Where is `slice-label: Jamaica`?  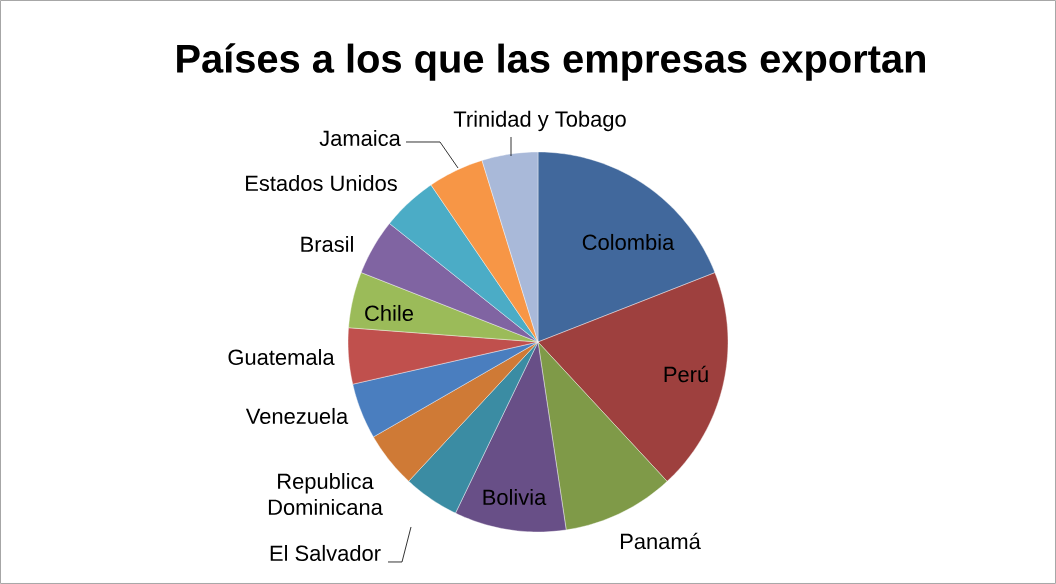
slice-label: Jamaica is located at coordinates (360, 138).